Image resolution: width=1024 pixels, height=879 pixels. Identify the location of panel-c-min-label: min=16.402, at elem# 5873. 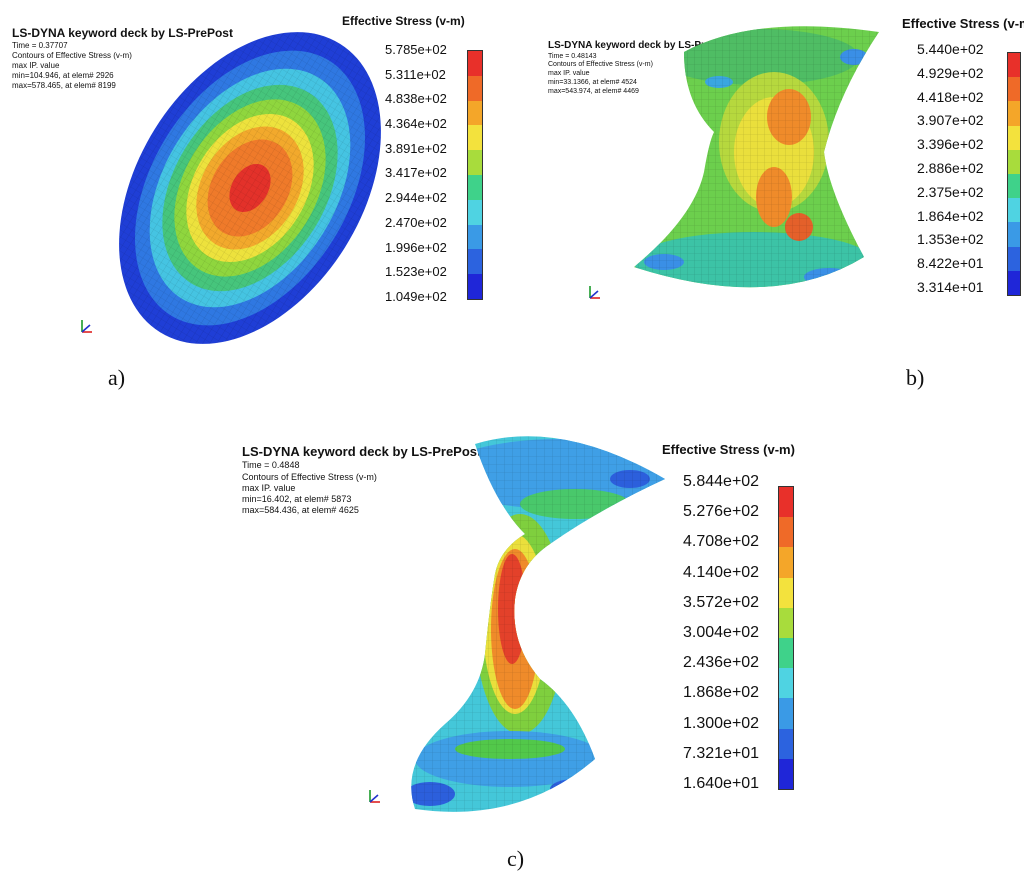
(297, 499).